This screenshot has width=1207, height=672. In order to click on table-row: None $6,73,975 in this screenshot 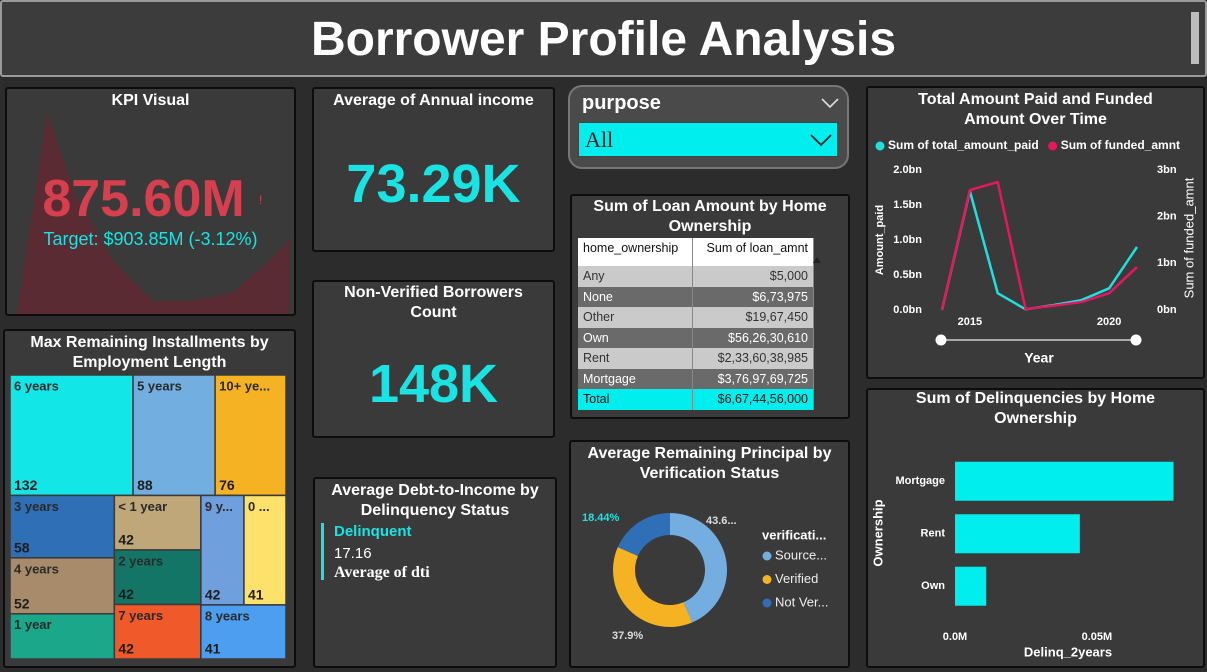, I will do `click(696, 296)`.